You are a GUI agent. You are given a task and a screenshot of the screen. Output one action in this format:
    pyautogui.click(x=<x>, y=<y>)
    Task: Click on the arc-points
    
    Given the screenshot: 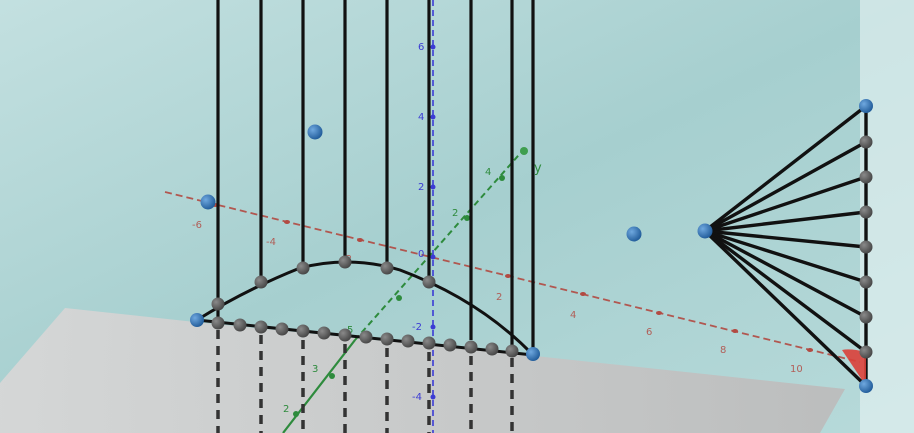 What is the action you would take?
    pyautogui.click(x=323, y=283)
    